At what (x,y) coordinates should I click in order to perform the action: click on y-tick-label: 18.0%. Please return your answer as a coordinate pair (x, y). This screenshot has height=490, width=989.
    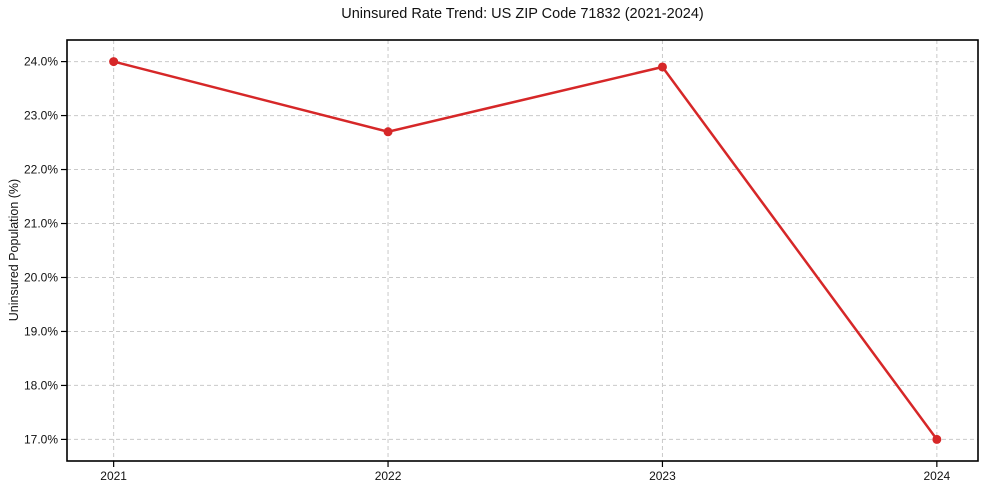
    Looking at the image, I should click on (41, 385).